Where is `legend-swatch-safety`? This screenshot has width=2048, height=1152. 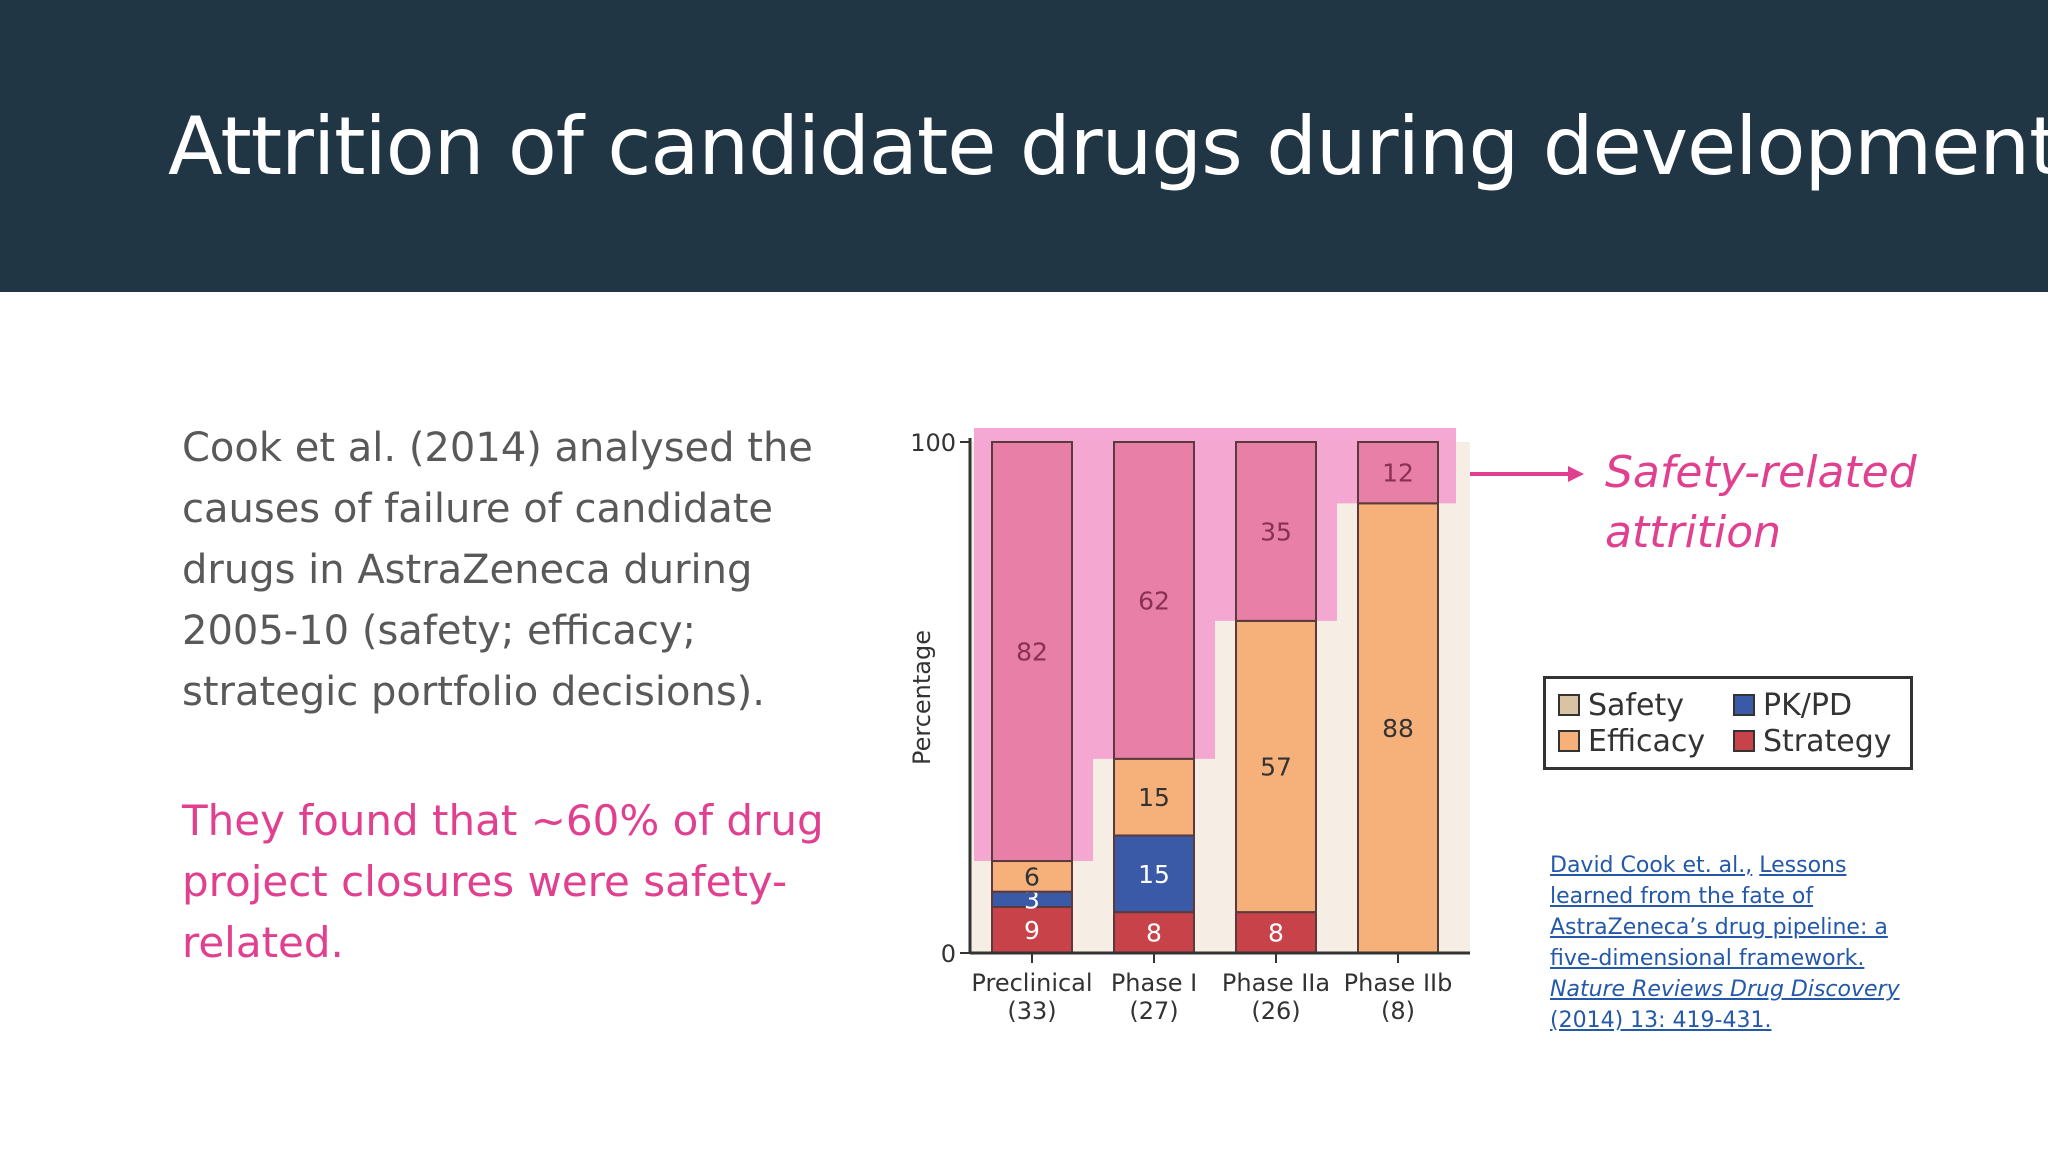 legend-swatch-safety is located at coordinates (1569, 705).